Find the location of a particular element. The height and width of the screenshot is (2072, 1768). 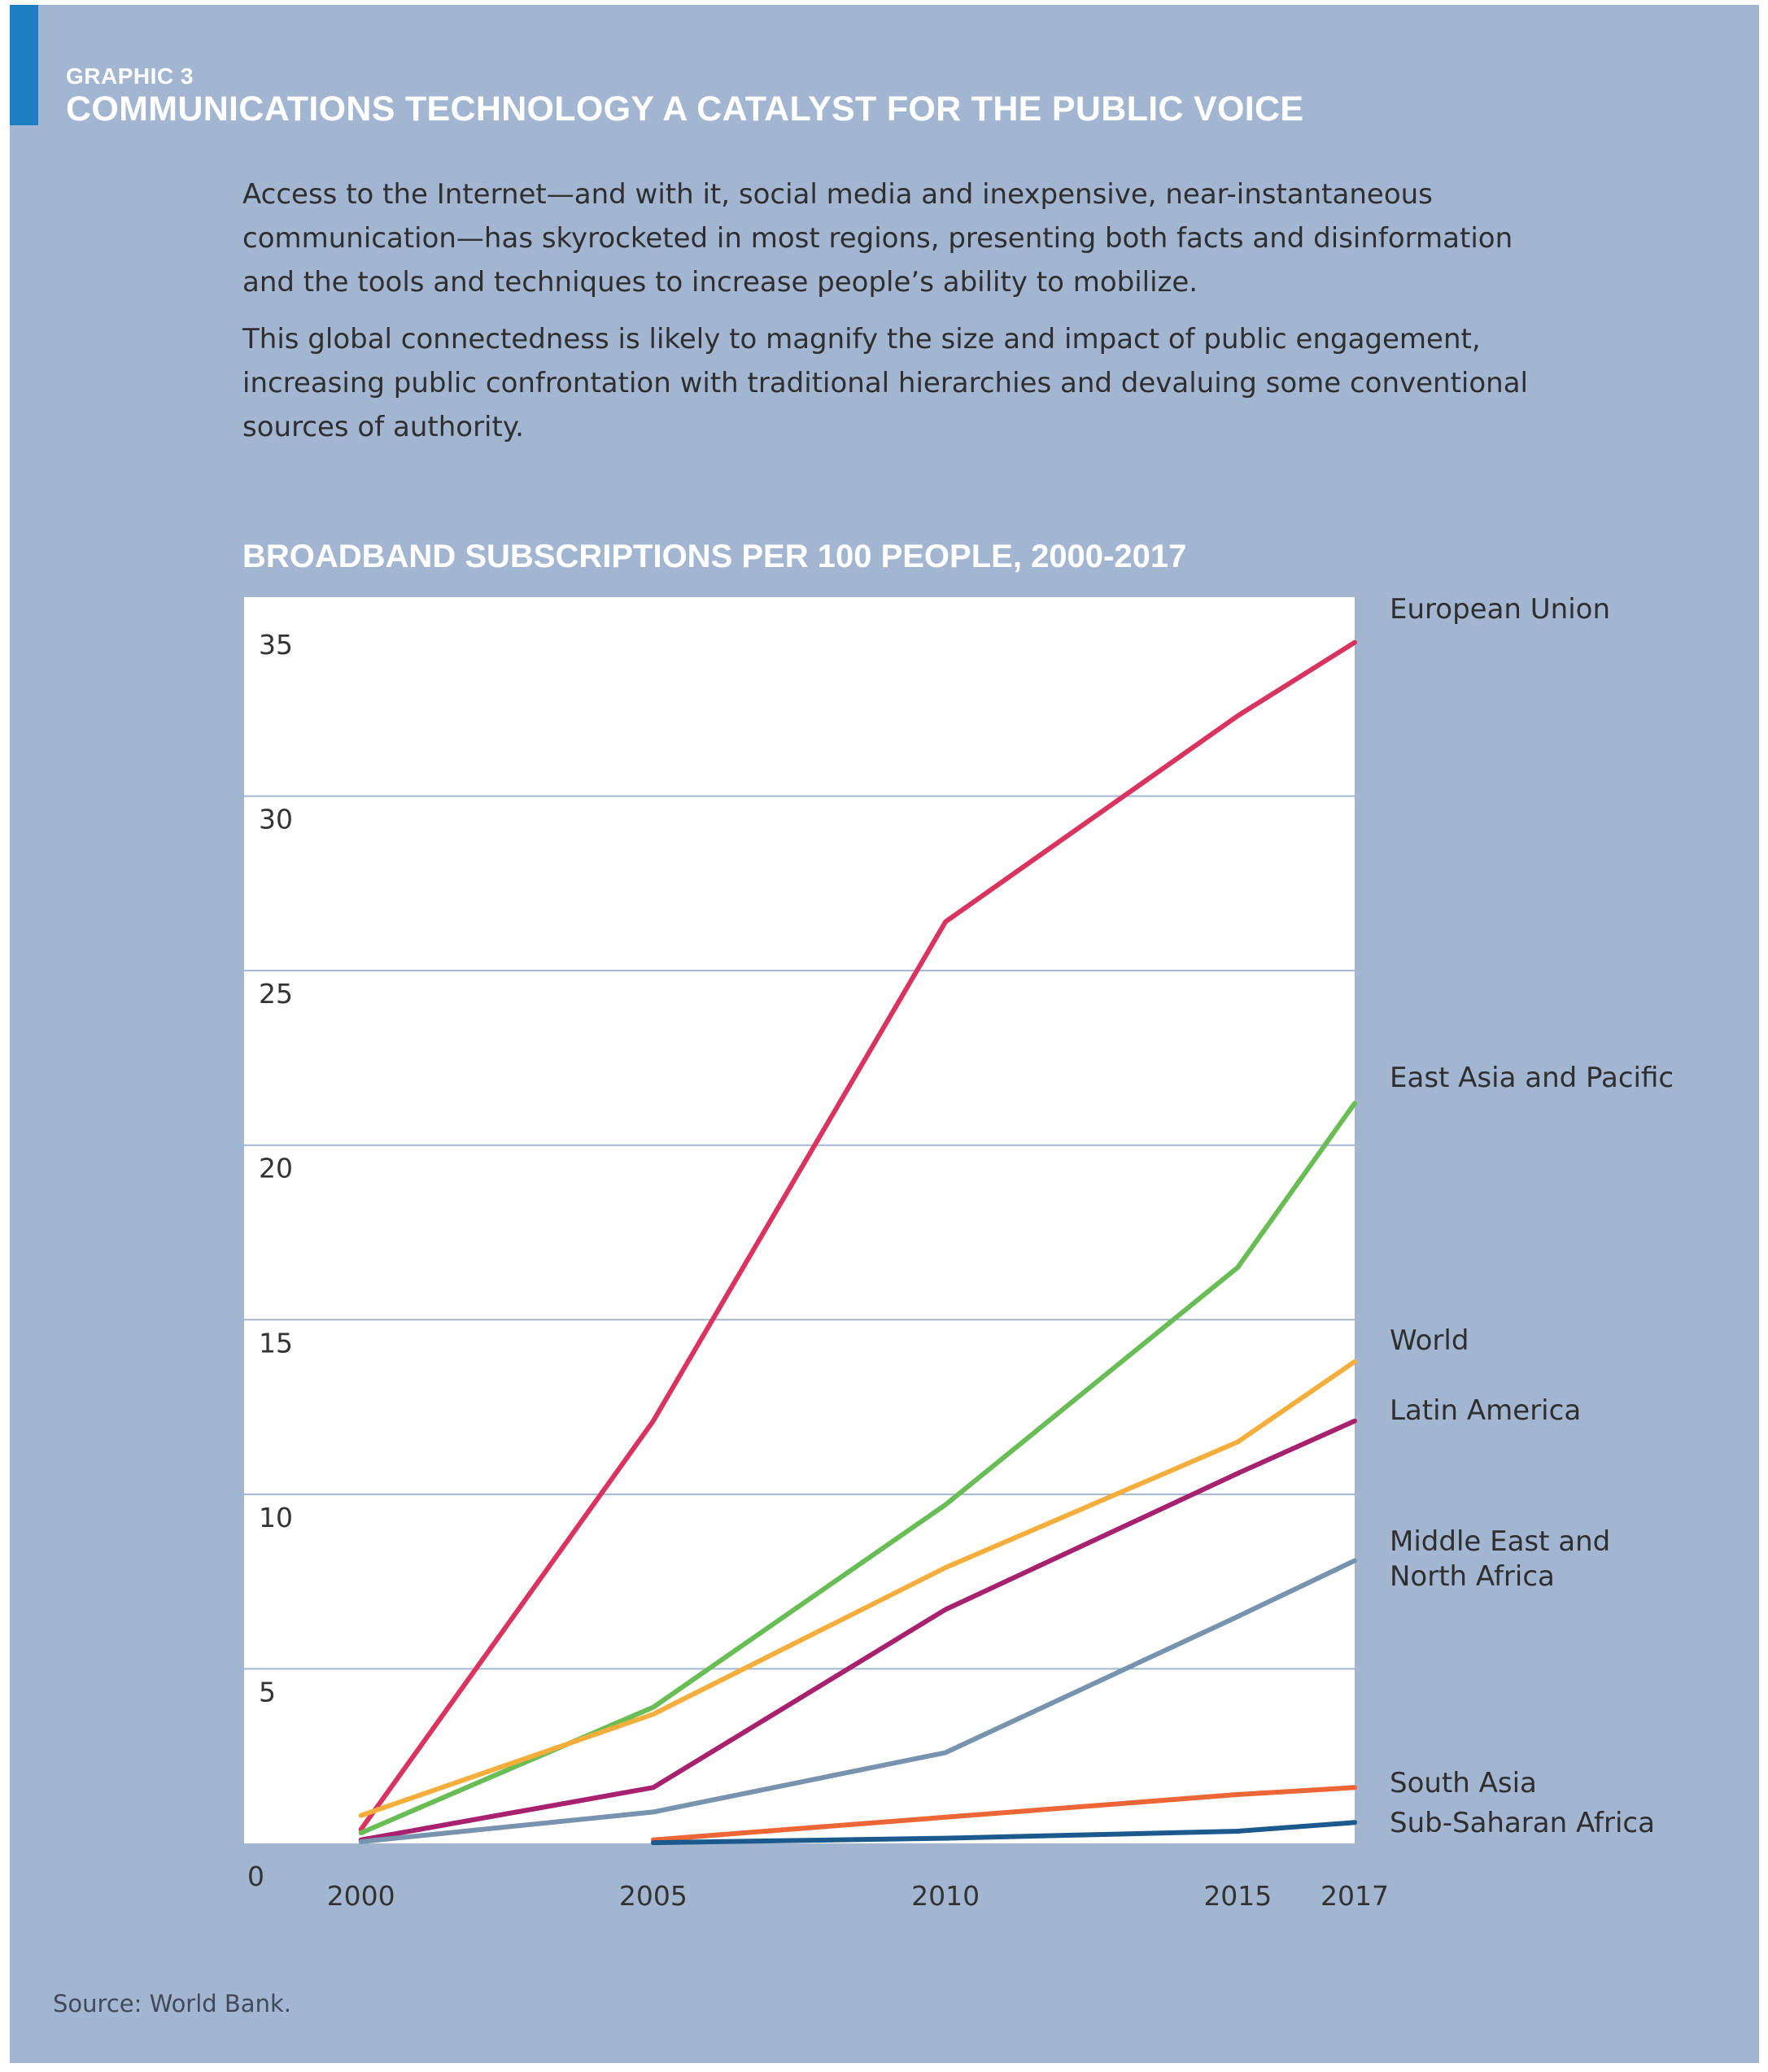

x-tick-label: 2005 is located at coordinates (653, 1896).